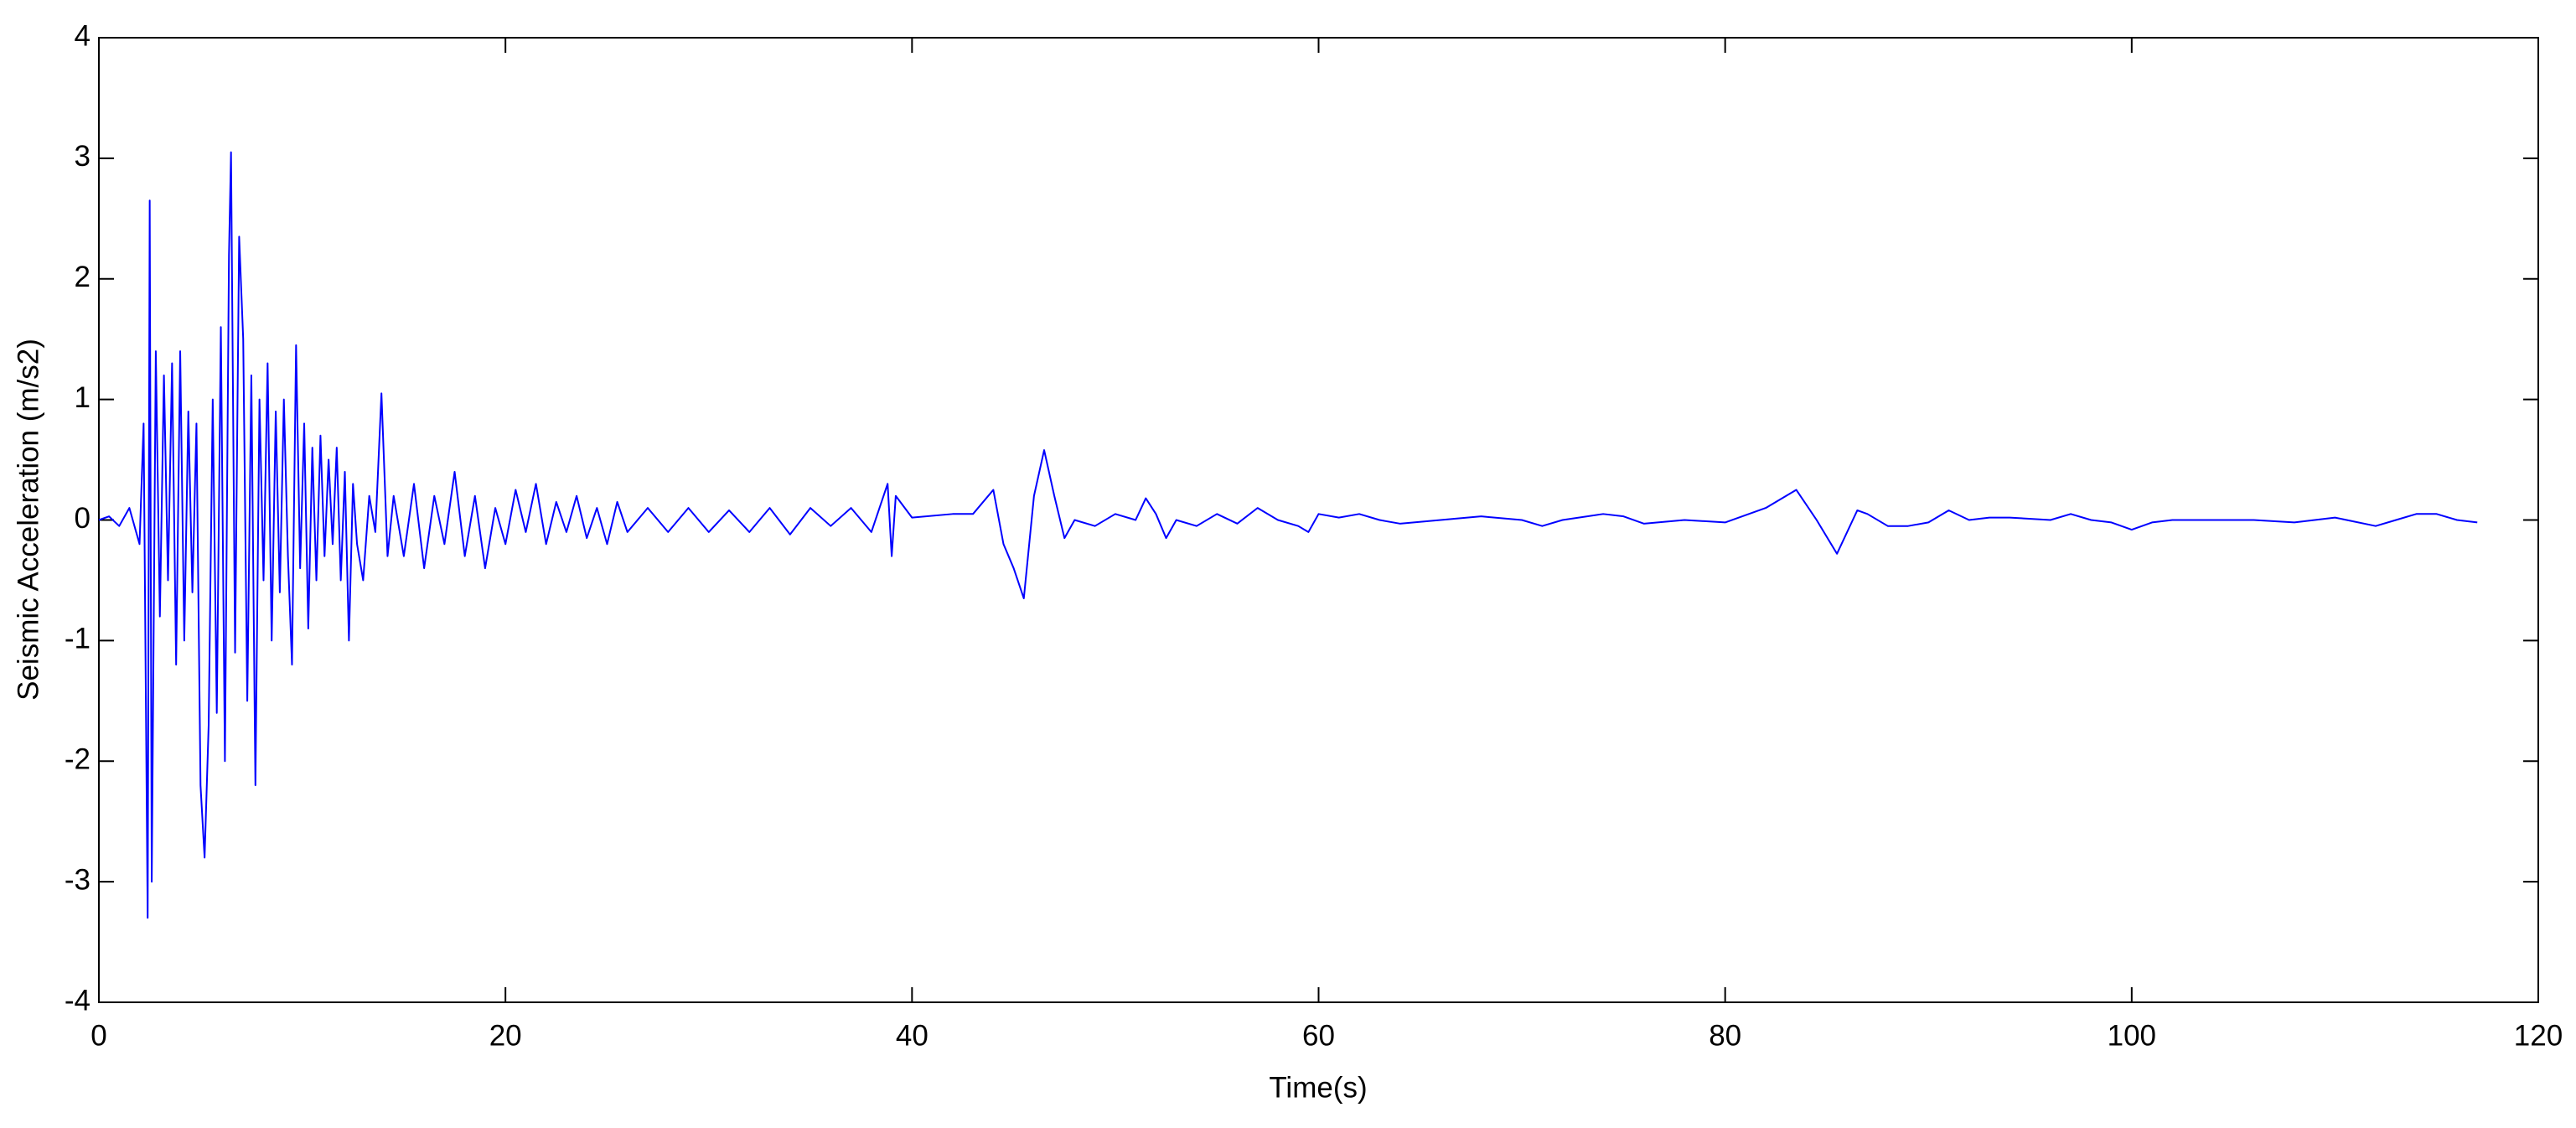  I want to click on y-tick-label: -1, so click(78, 639).